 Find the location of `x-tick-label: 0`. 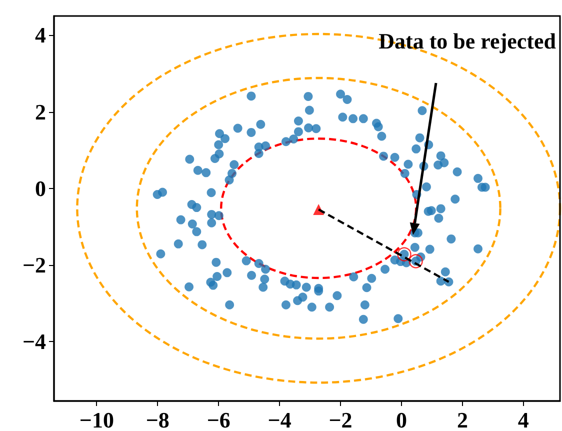

x-tick-label: 0 is located at coordinates (401, 419).